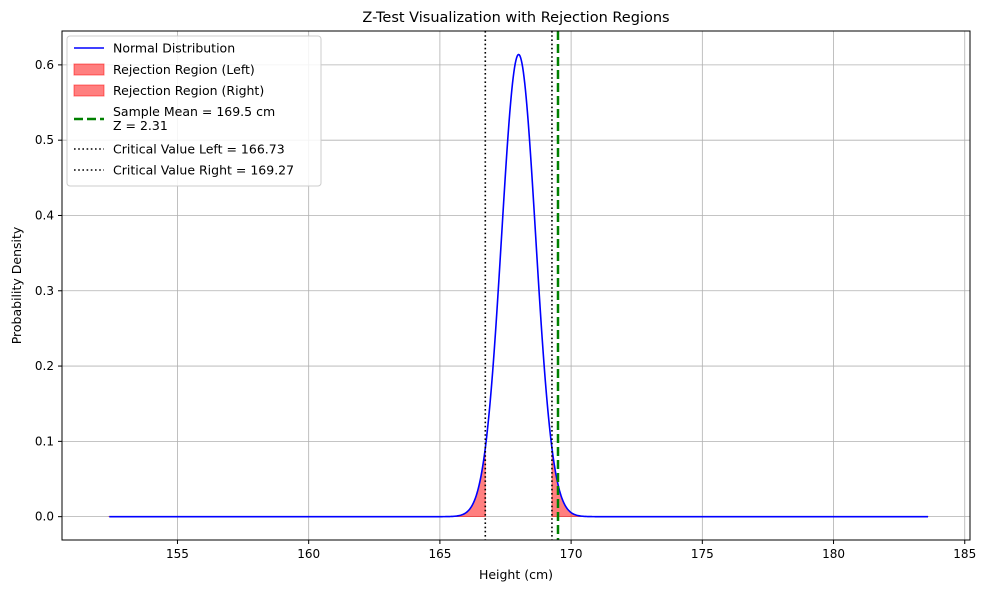 The width and height of the screenshot is (989, 594). Describe the element at coordinates (174, 48) in the screenshot. I see `legend-label-distribution: Normal Distribution` at that location.